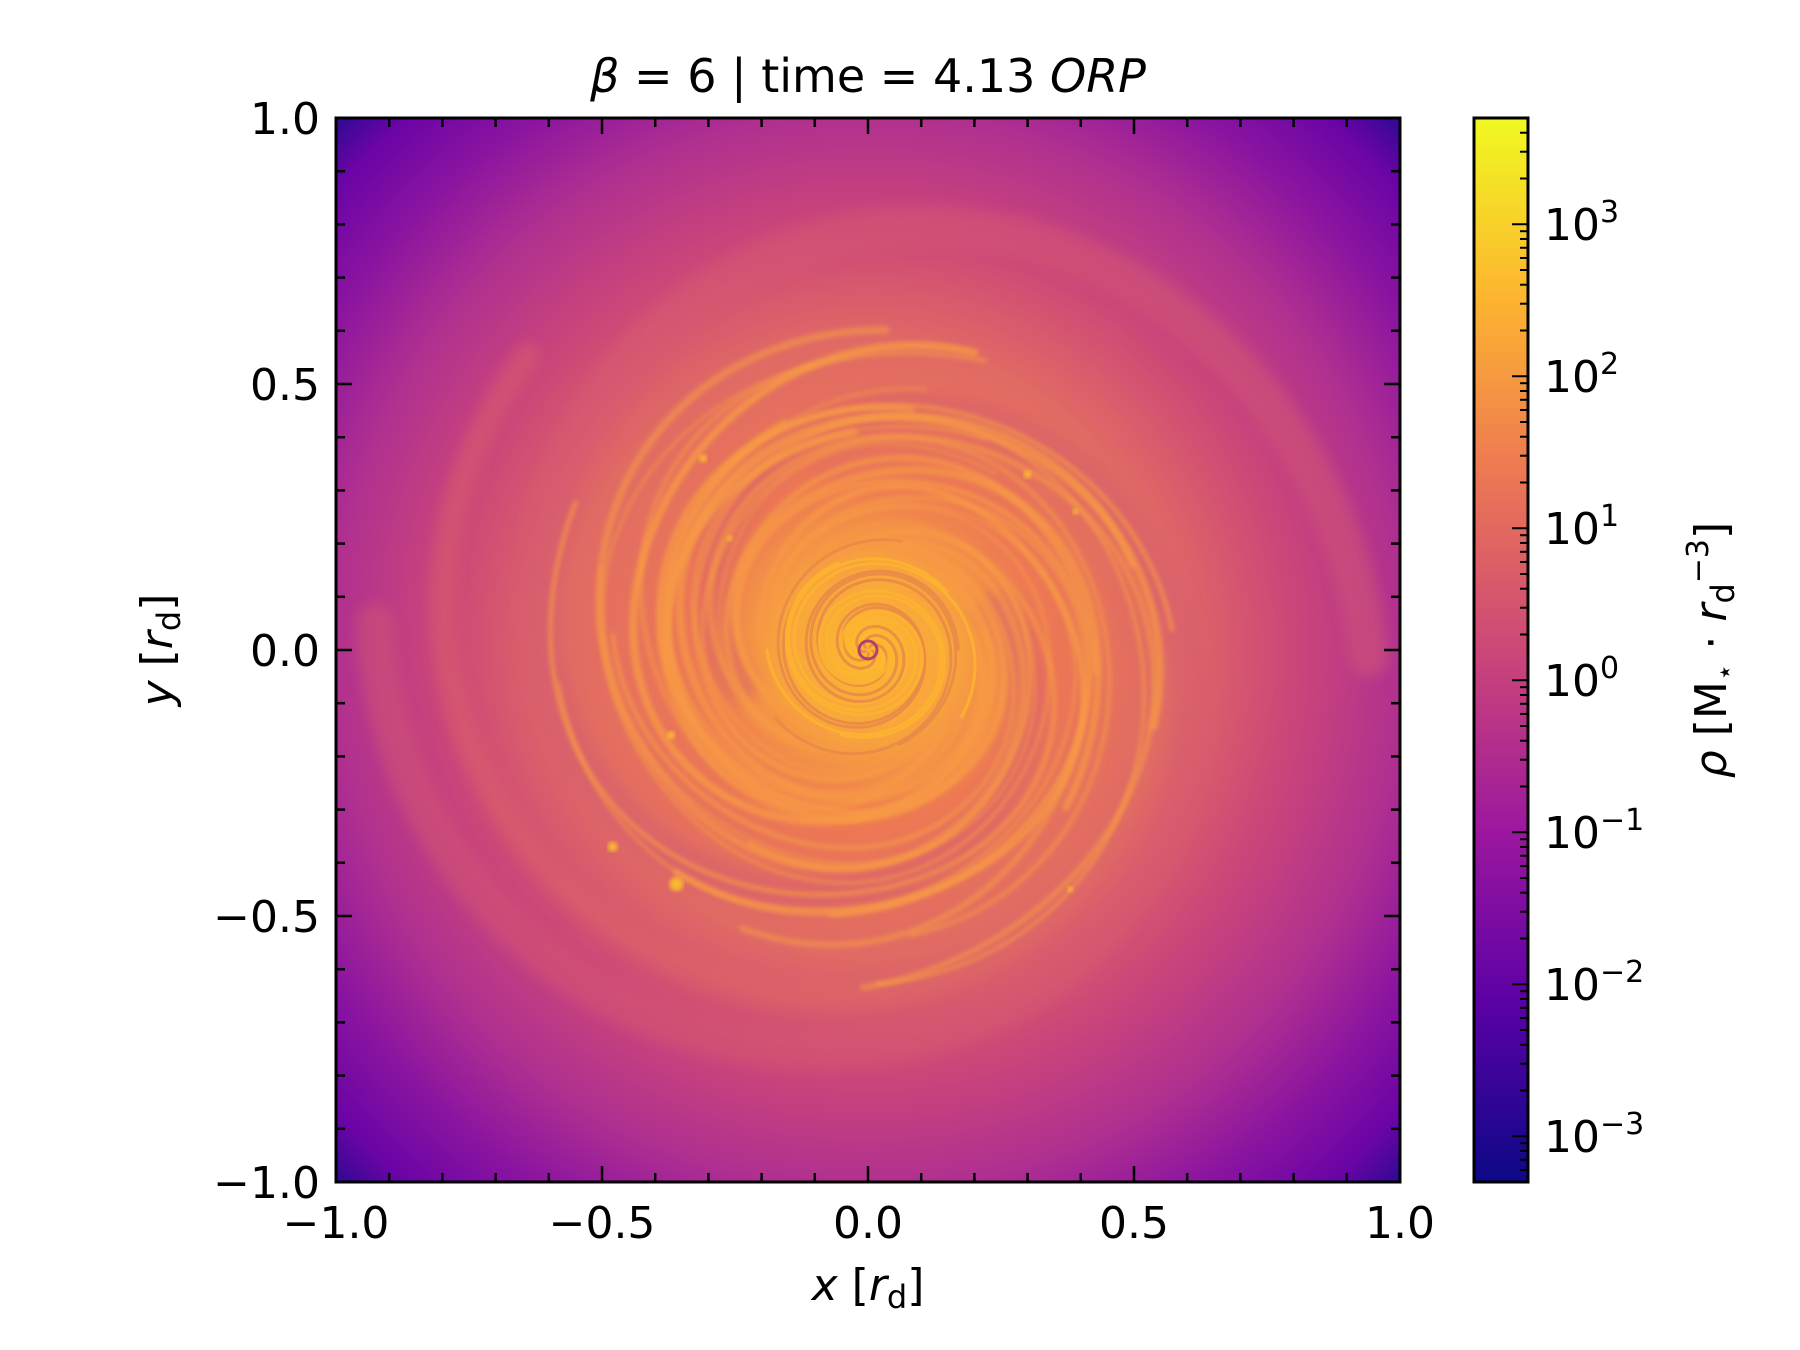  I want to click on x-tick-label: −0.5, so click(602, 1223).